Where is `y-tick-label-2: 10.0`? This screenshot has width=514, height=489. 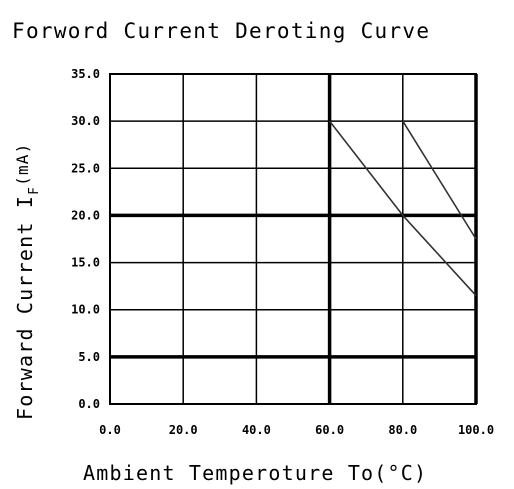
y-tick-label-2: 10.0 is located at coordinates (85, 310).